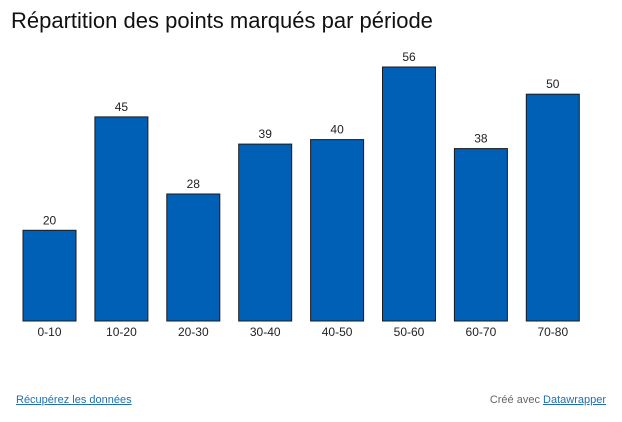 The width and height of the screenshot is (622, 422). What do you see at coordinates (121, 332) in the screenshot?
I see `category-label-10-20: 10-20` at bounding box center [121, 332].